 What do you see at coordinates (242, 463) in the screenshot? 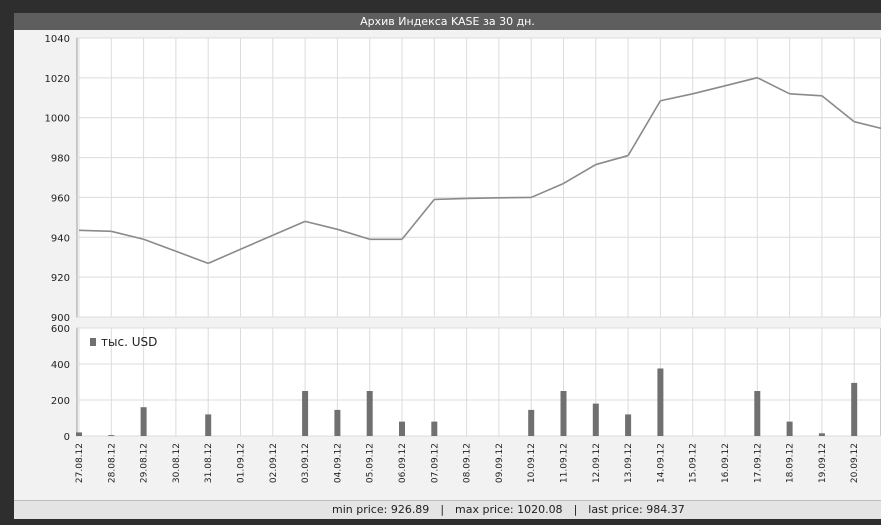
I see `x-tick-label: 01.09.12` at bounding box center [242, 463].